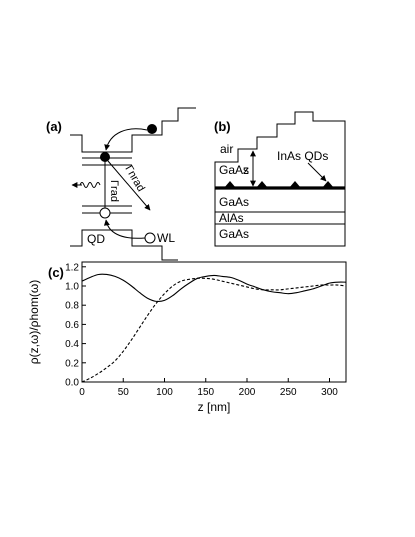 Image resolution: width=415 pixels, height=537 pixels. Describe the element at coordinates (72, 306) in the screenshot. I see `y-tick-label: 0.8` at that location.